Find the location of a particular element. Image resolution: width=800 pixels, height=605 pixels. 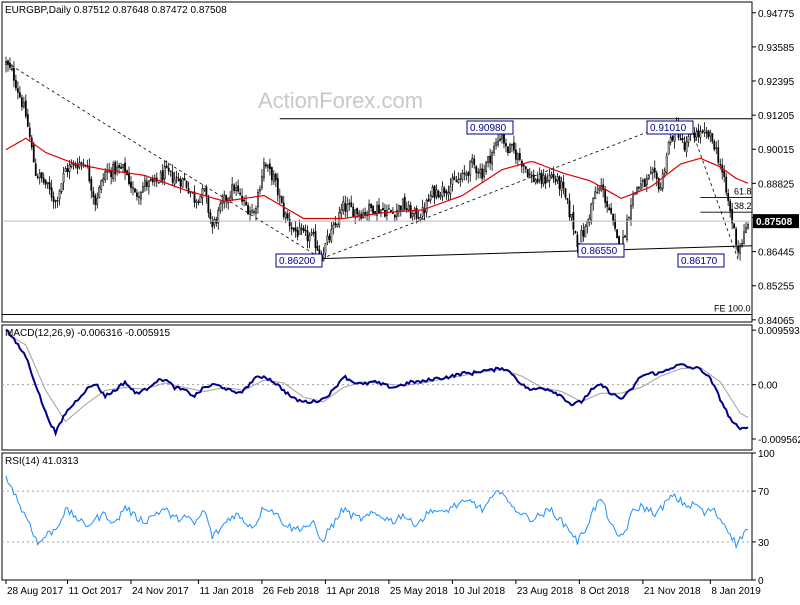

x-axis-tick-label: 23 Aug 2018 is located at coordinates (545, 591).